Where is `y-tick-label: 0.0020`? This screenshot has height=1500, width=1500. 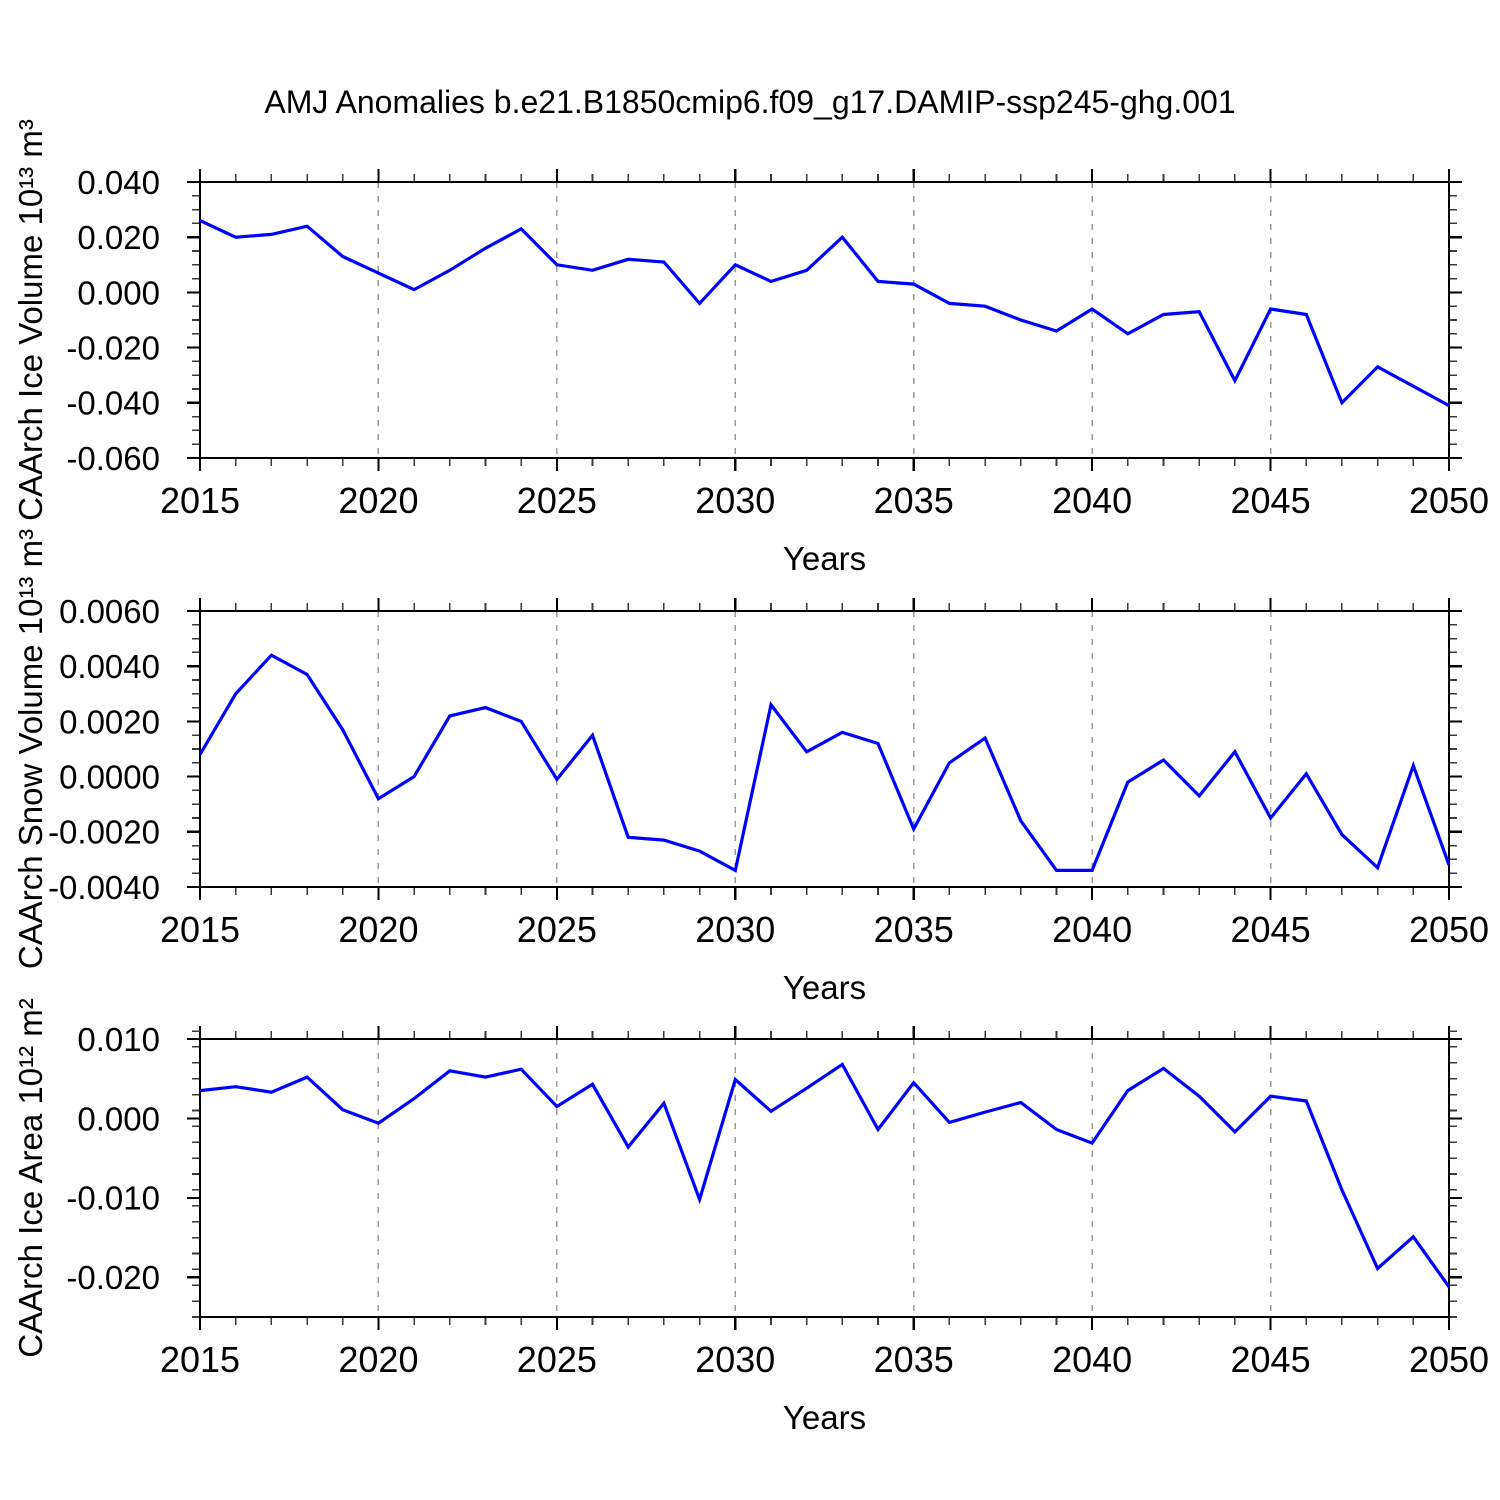 y-tick-label: 0.0020 is located at coordinates (109, 721).